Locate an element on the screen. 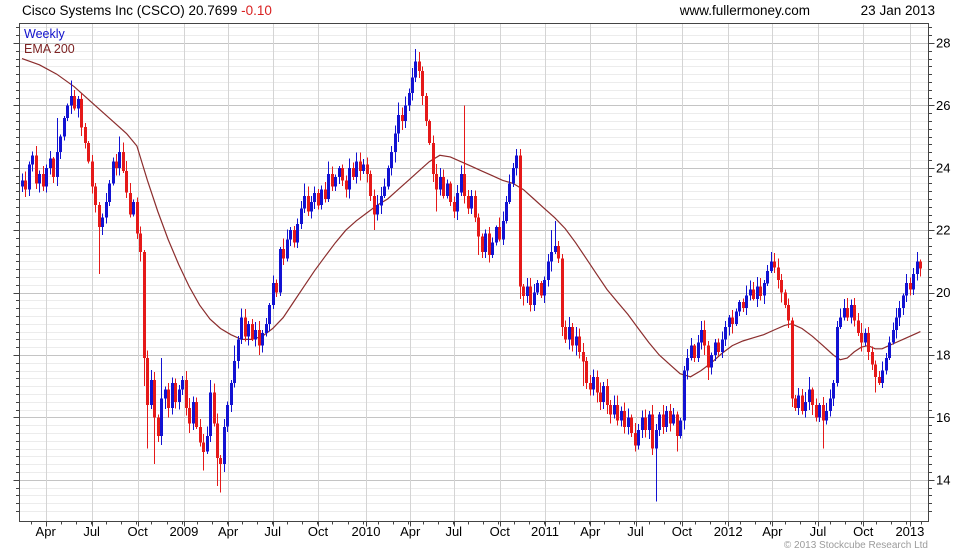 The height and width of the screenshot is (560, 980). y-axis-tick-label: 18 is located at coordinates (943, 355).